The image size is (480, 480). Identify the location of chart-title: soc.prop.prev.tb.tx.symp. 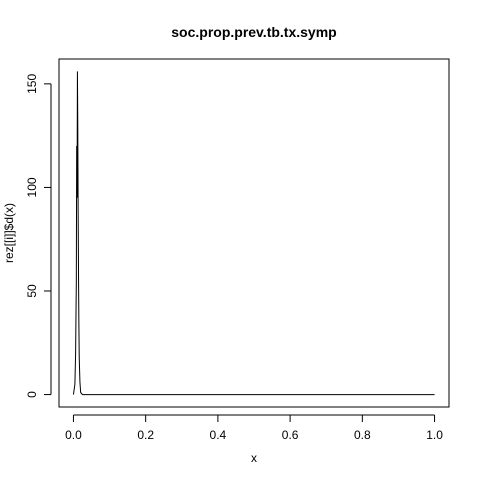
(253, 32).